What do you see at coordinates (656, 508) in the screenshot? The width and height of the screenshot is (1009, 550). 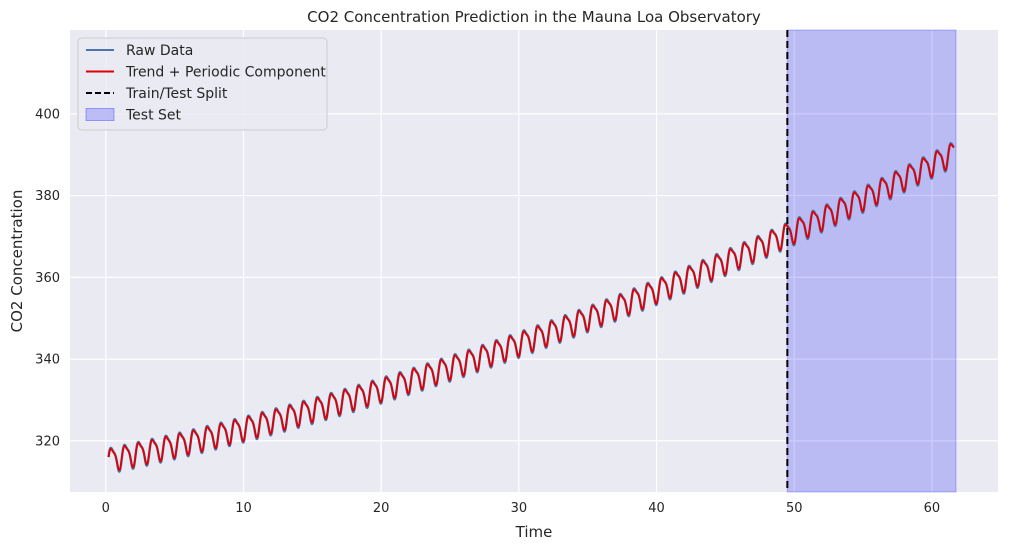 I see `x-tick-label: 40` at bounding box center [656, 508].